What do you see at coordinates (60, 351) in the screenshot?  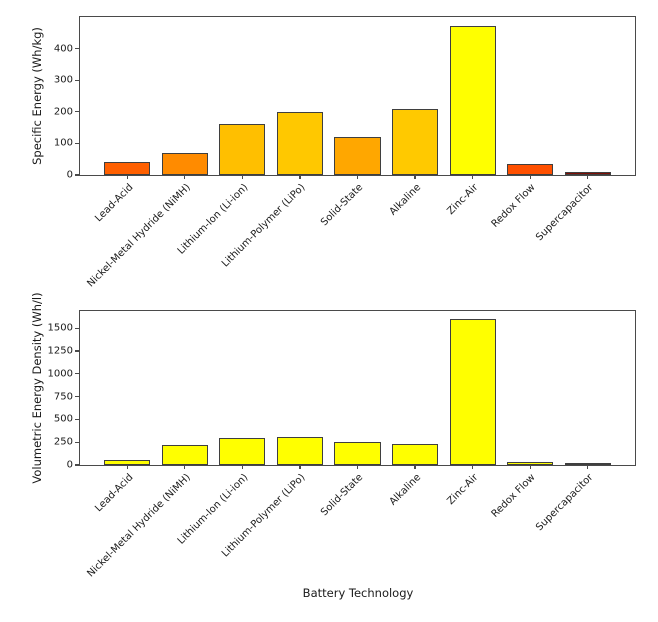 I see `y-tick-label: 1250` at bounding box center [60, 351].